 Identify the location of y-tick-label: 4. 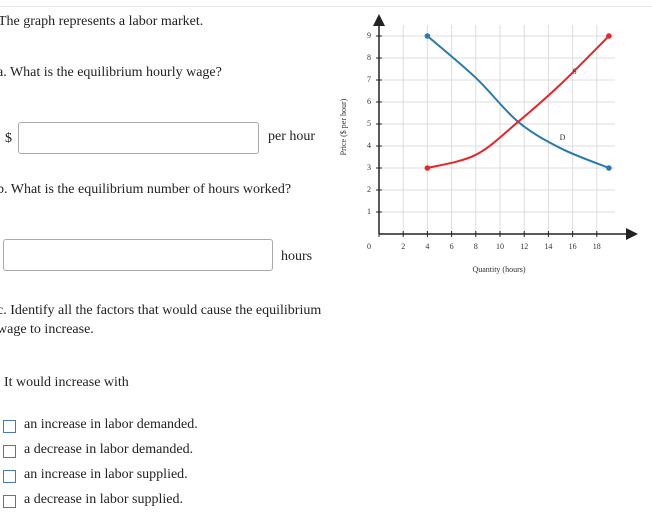
(369, 145).